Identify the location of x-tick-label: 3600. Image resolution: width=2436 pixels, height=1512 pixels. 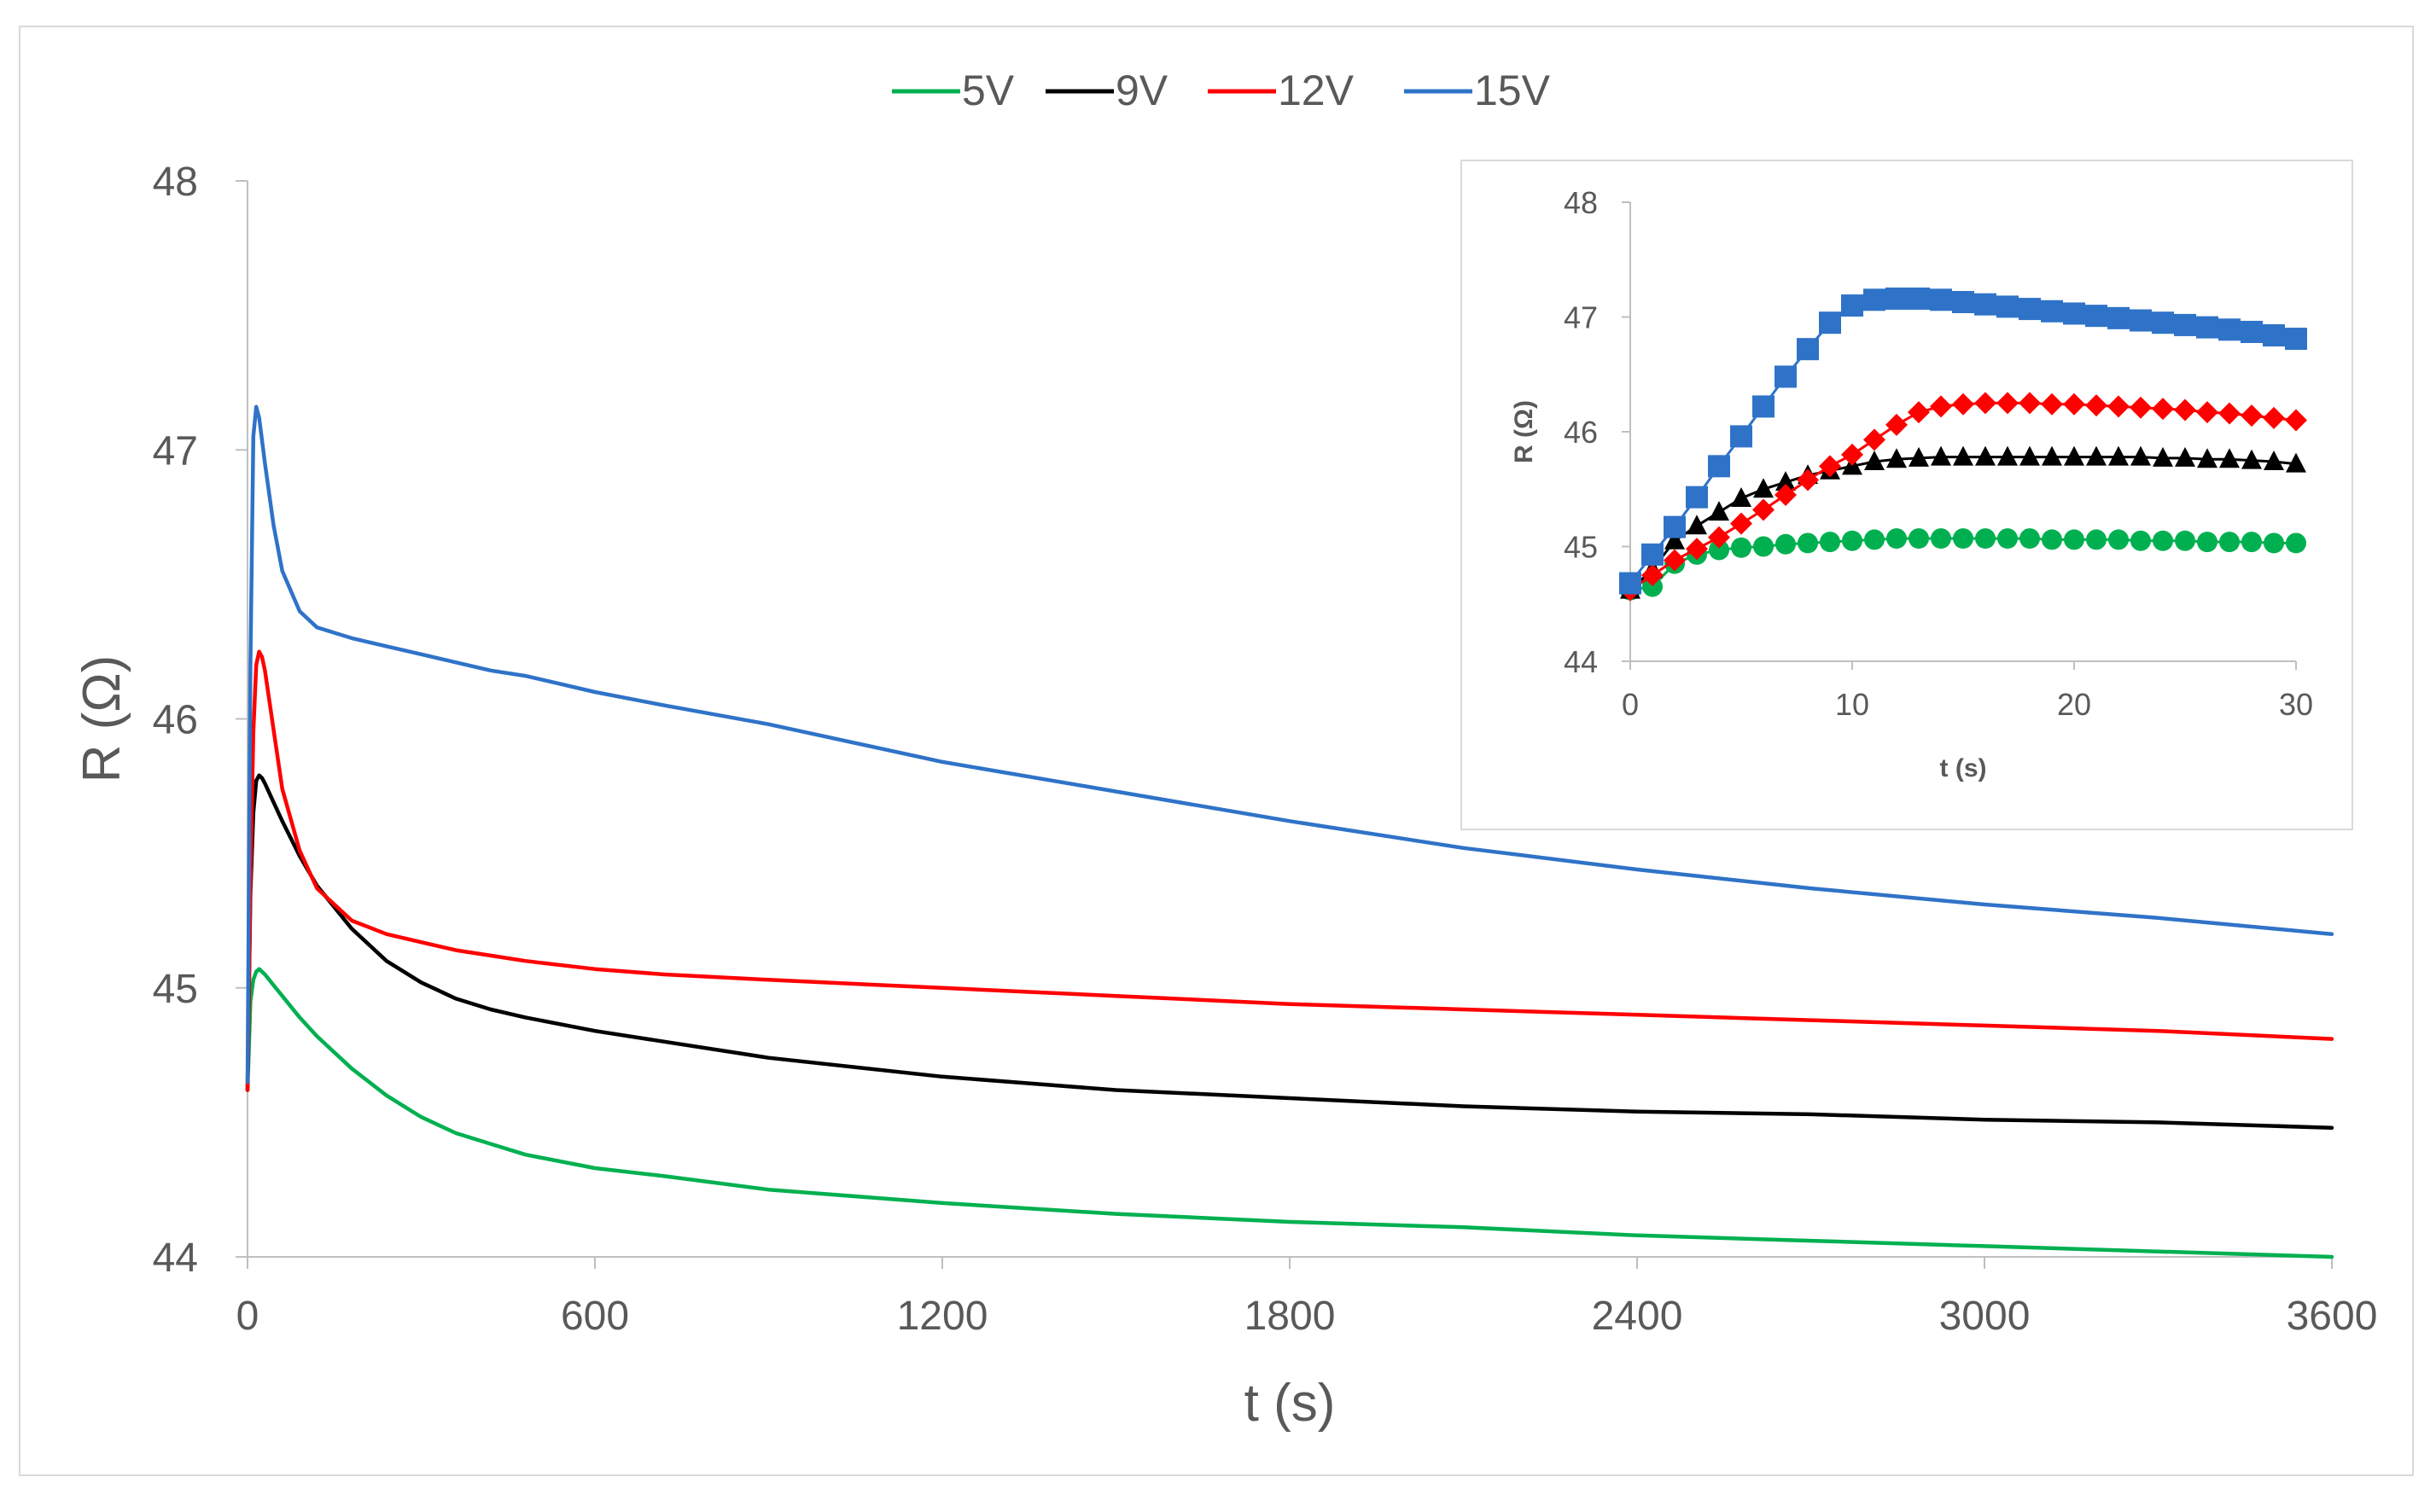
(2332, 1316).